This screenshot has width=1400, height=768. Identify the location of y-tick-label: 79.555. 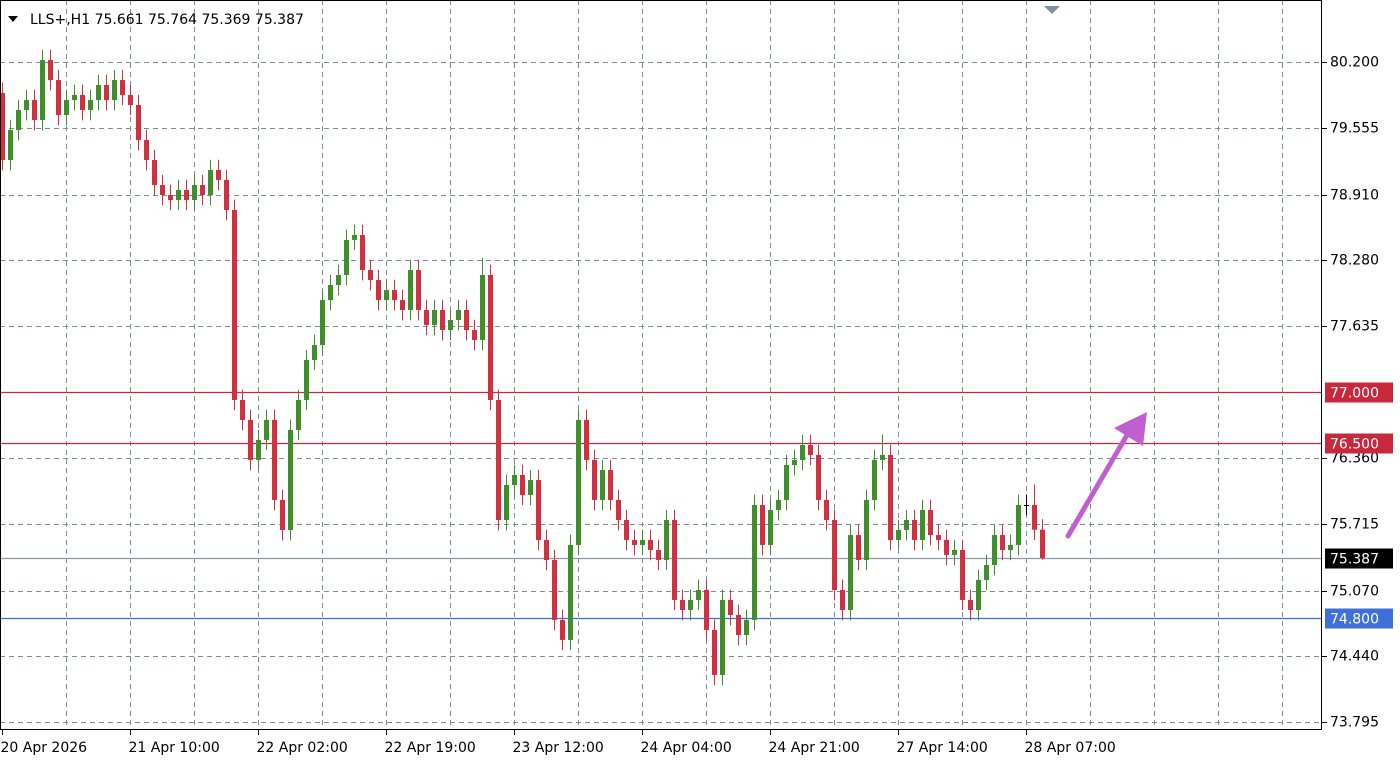
(1354, 129).